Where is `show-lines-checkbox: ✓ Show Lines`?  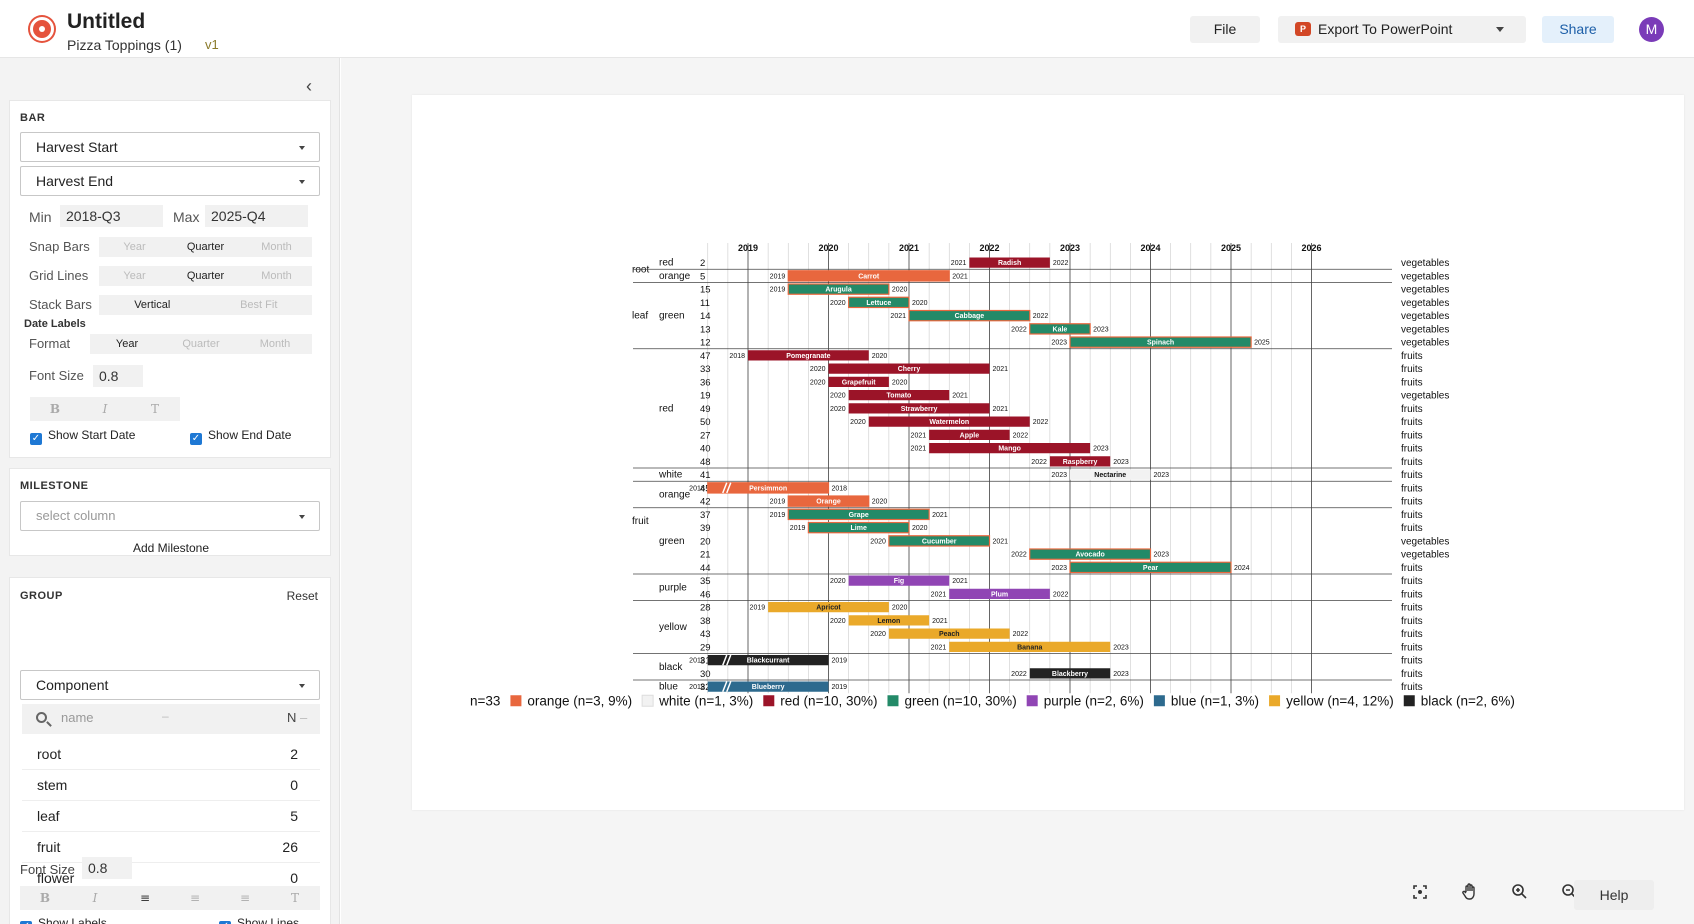
show-lines-checkbox: ✓ Show Lines is located at coordinates (259, 920).